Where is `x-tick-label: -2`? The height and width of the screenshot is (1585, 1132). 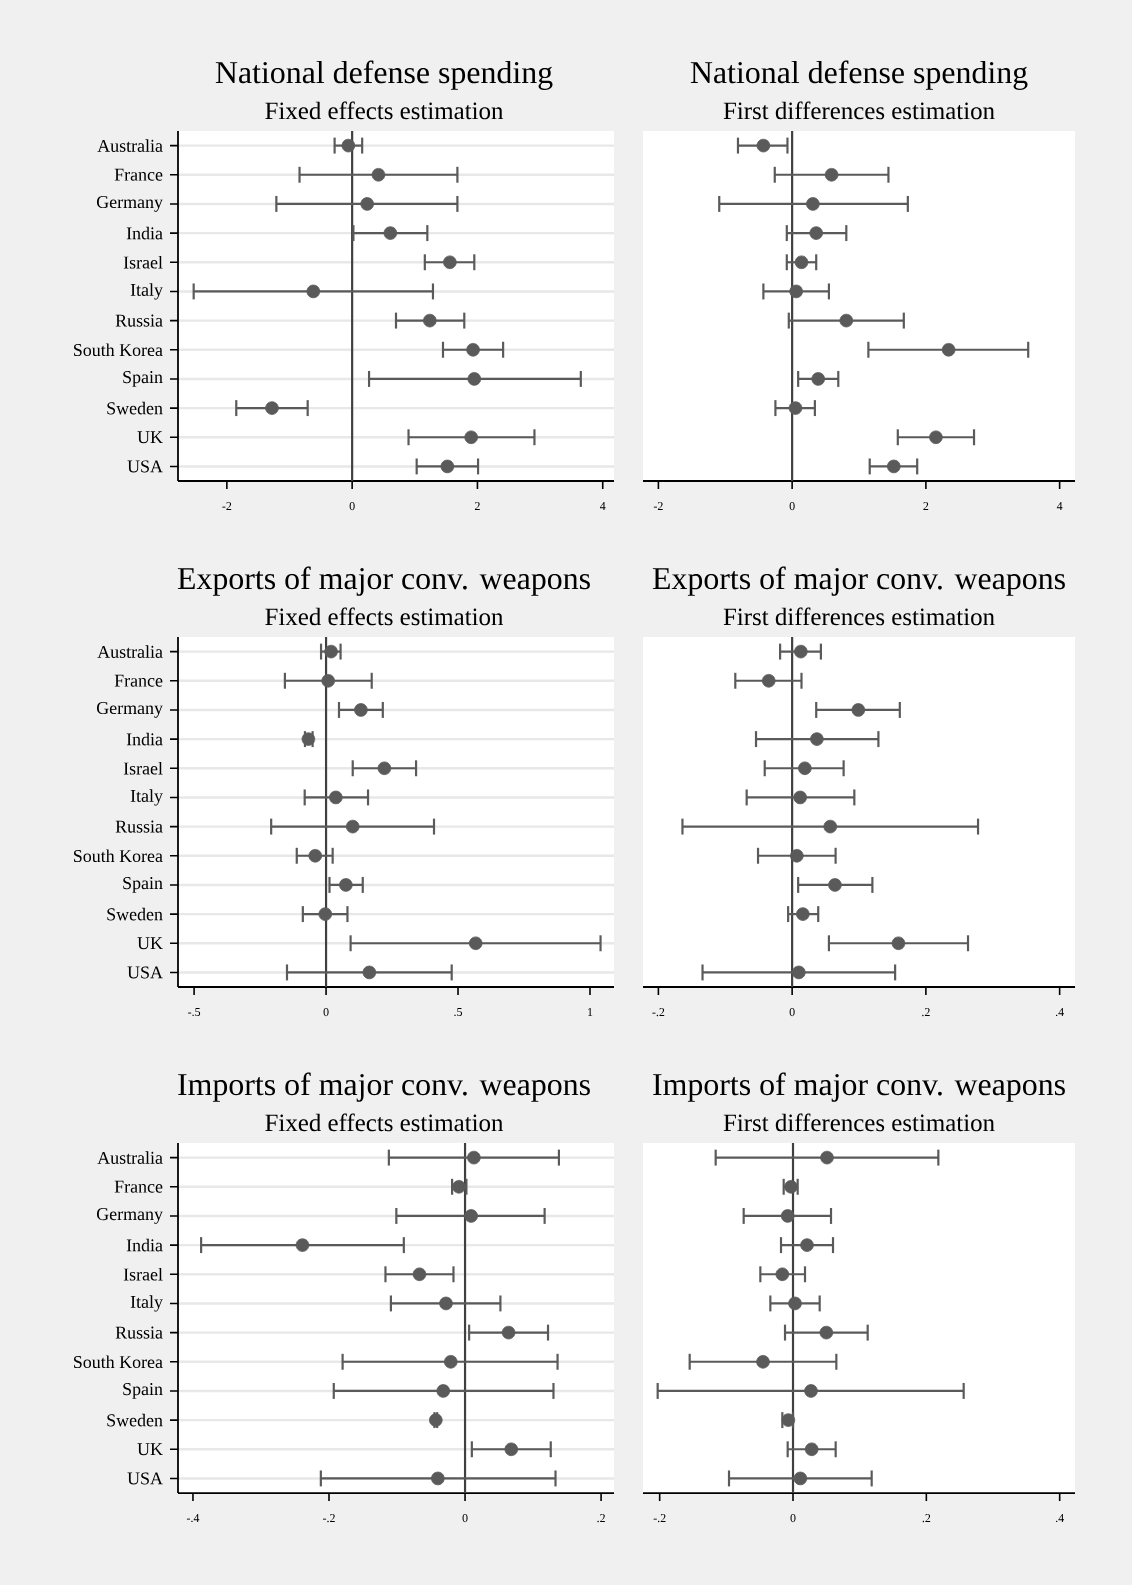 x-tick-label: -2 is located at coordinates (658, 506).